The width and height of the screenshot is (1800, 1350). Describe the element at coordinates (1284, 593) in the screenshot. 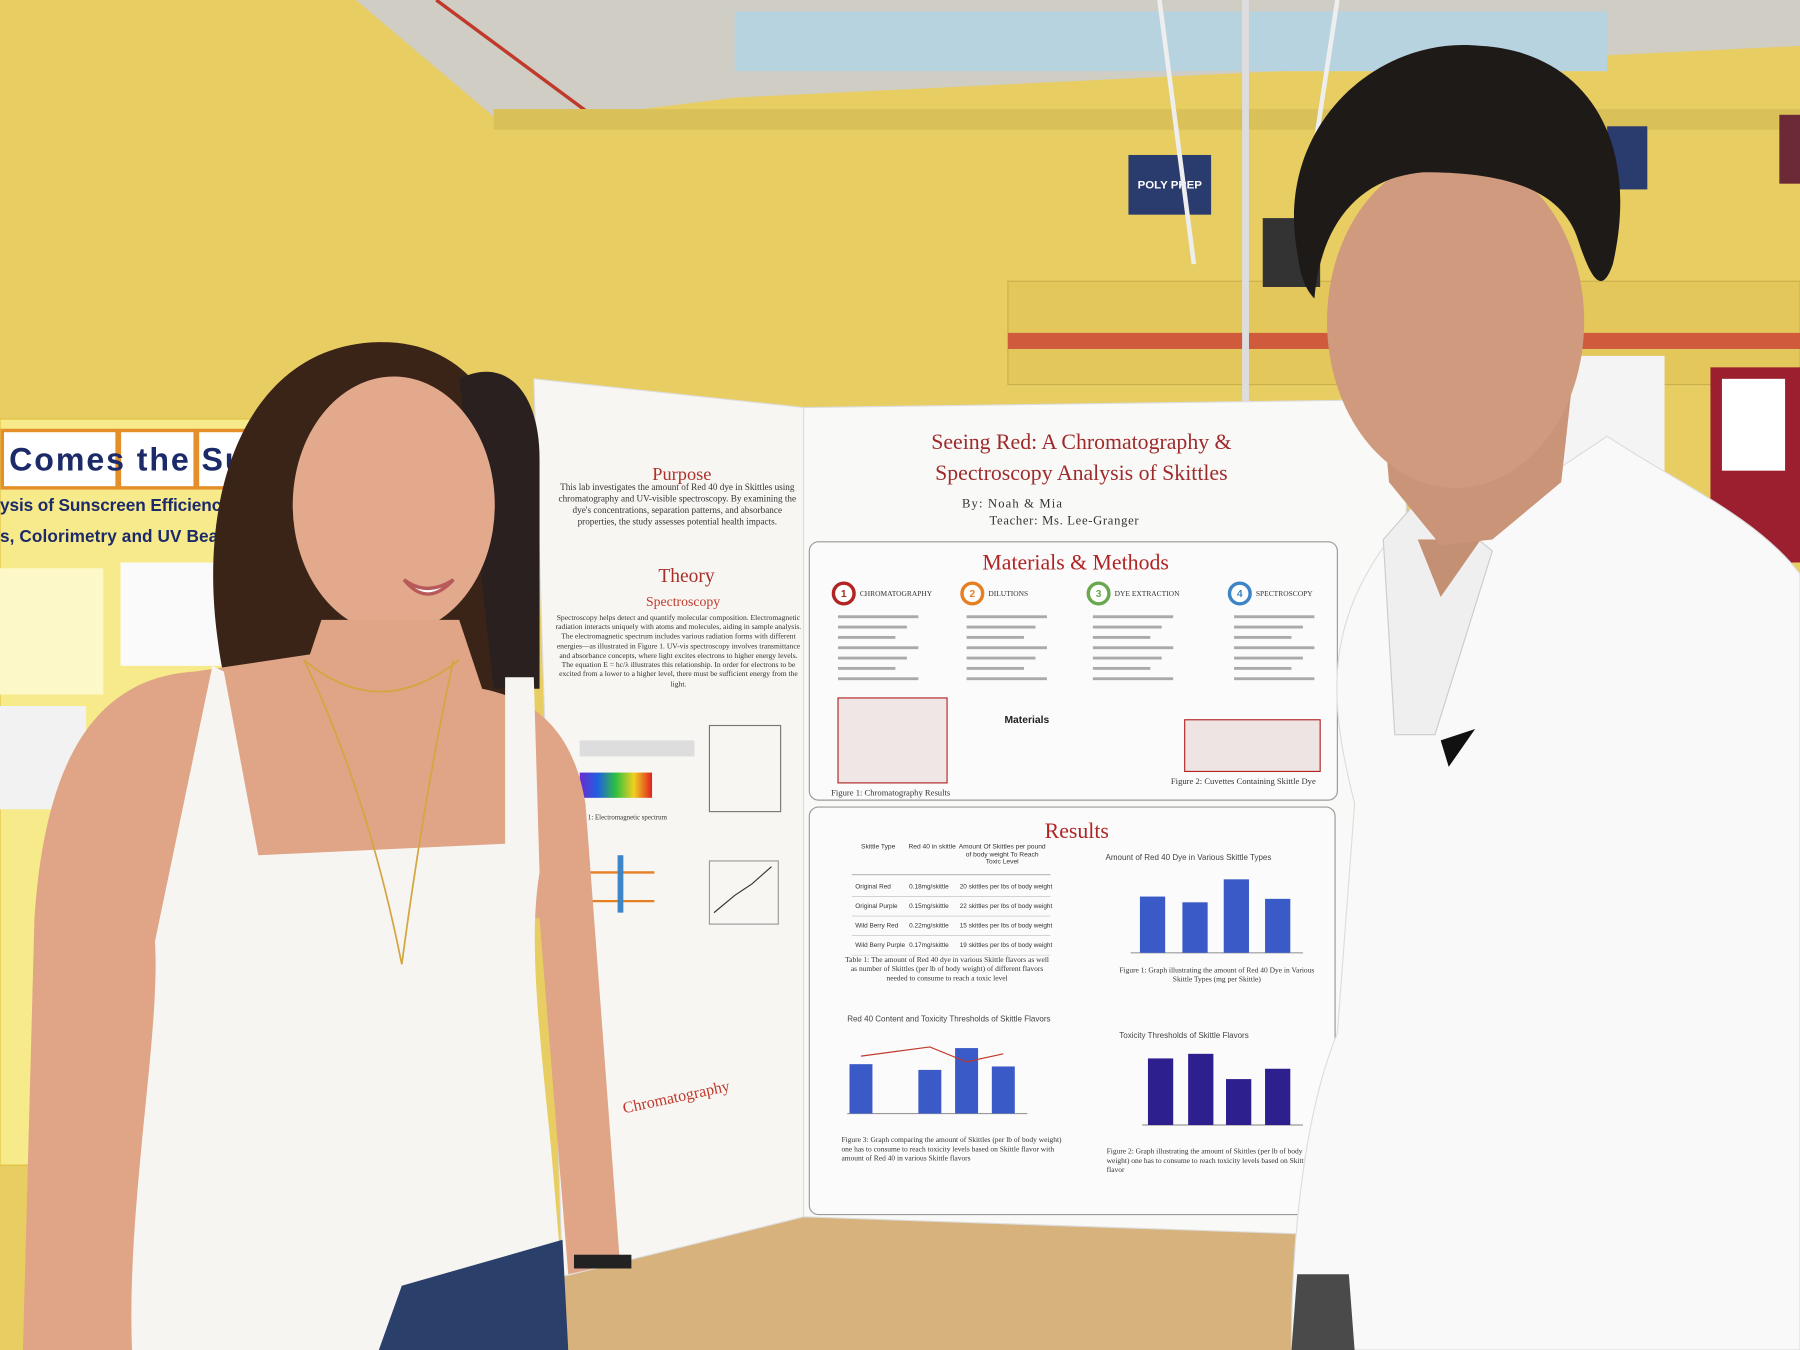

I see `step-title: SPECTROSCOPY` at that location.